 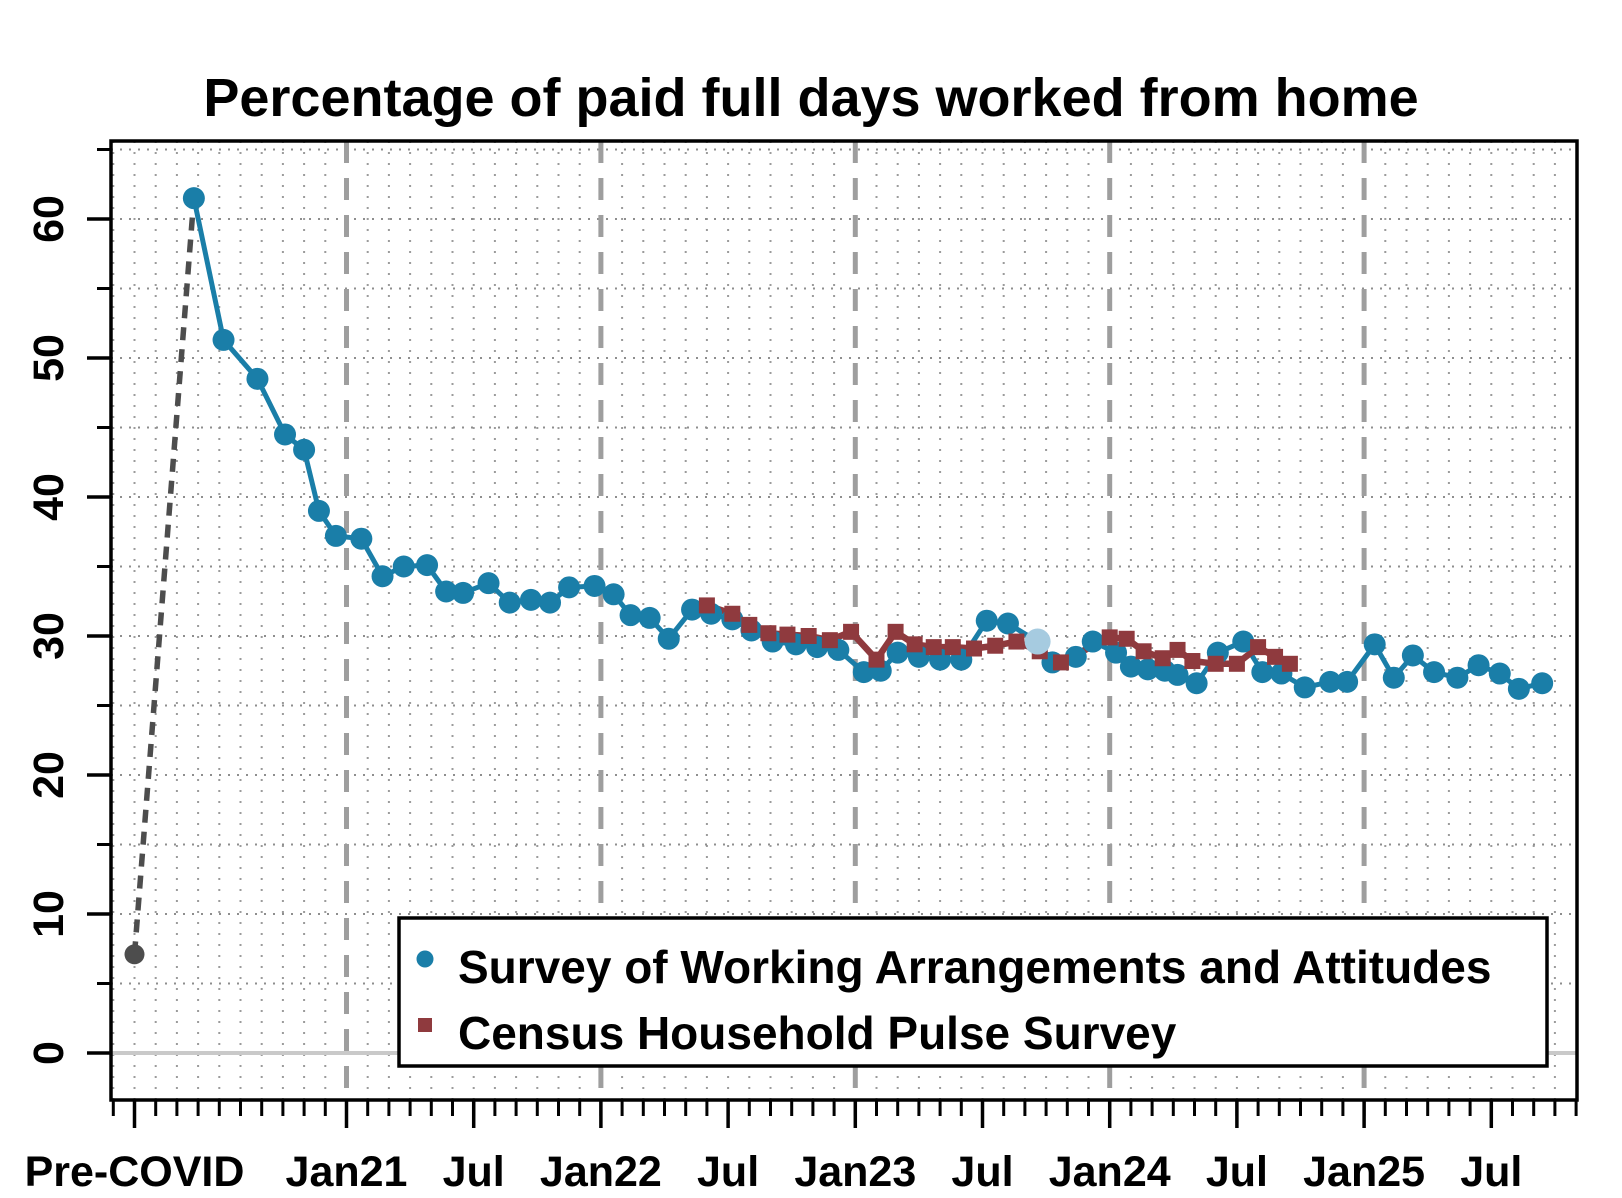 I want to click on legend-box, so click(x=973, y=992).